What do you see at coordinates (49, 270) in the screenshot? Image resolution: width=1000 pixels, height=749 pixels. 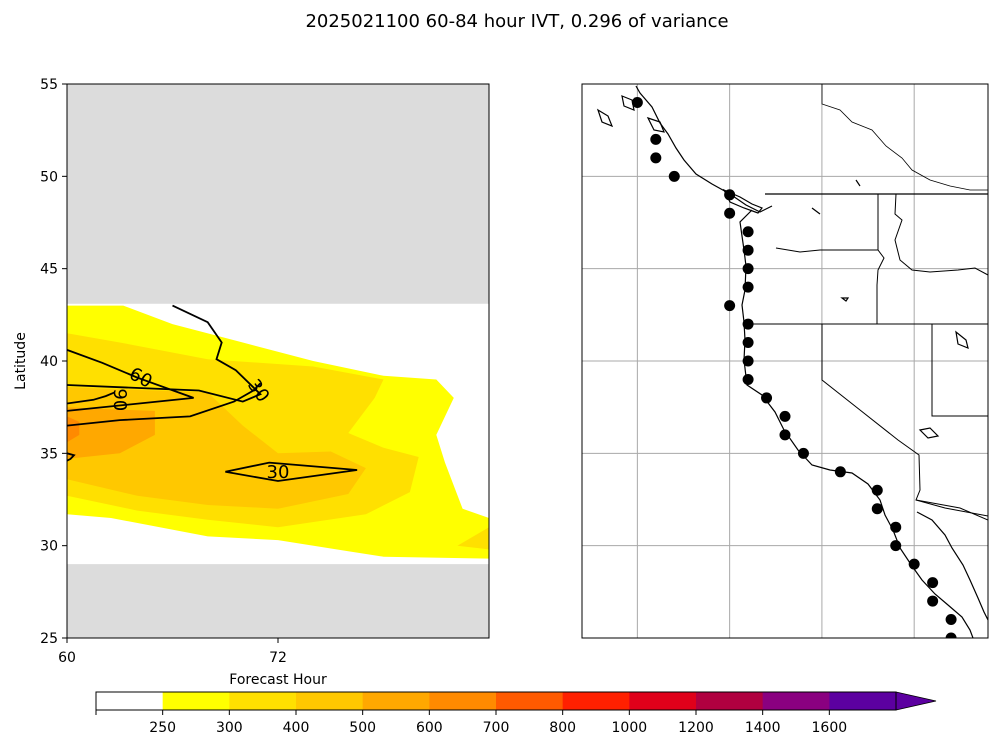 I see `y-tick-label: 45` at bounding box center [49, 270].